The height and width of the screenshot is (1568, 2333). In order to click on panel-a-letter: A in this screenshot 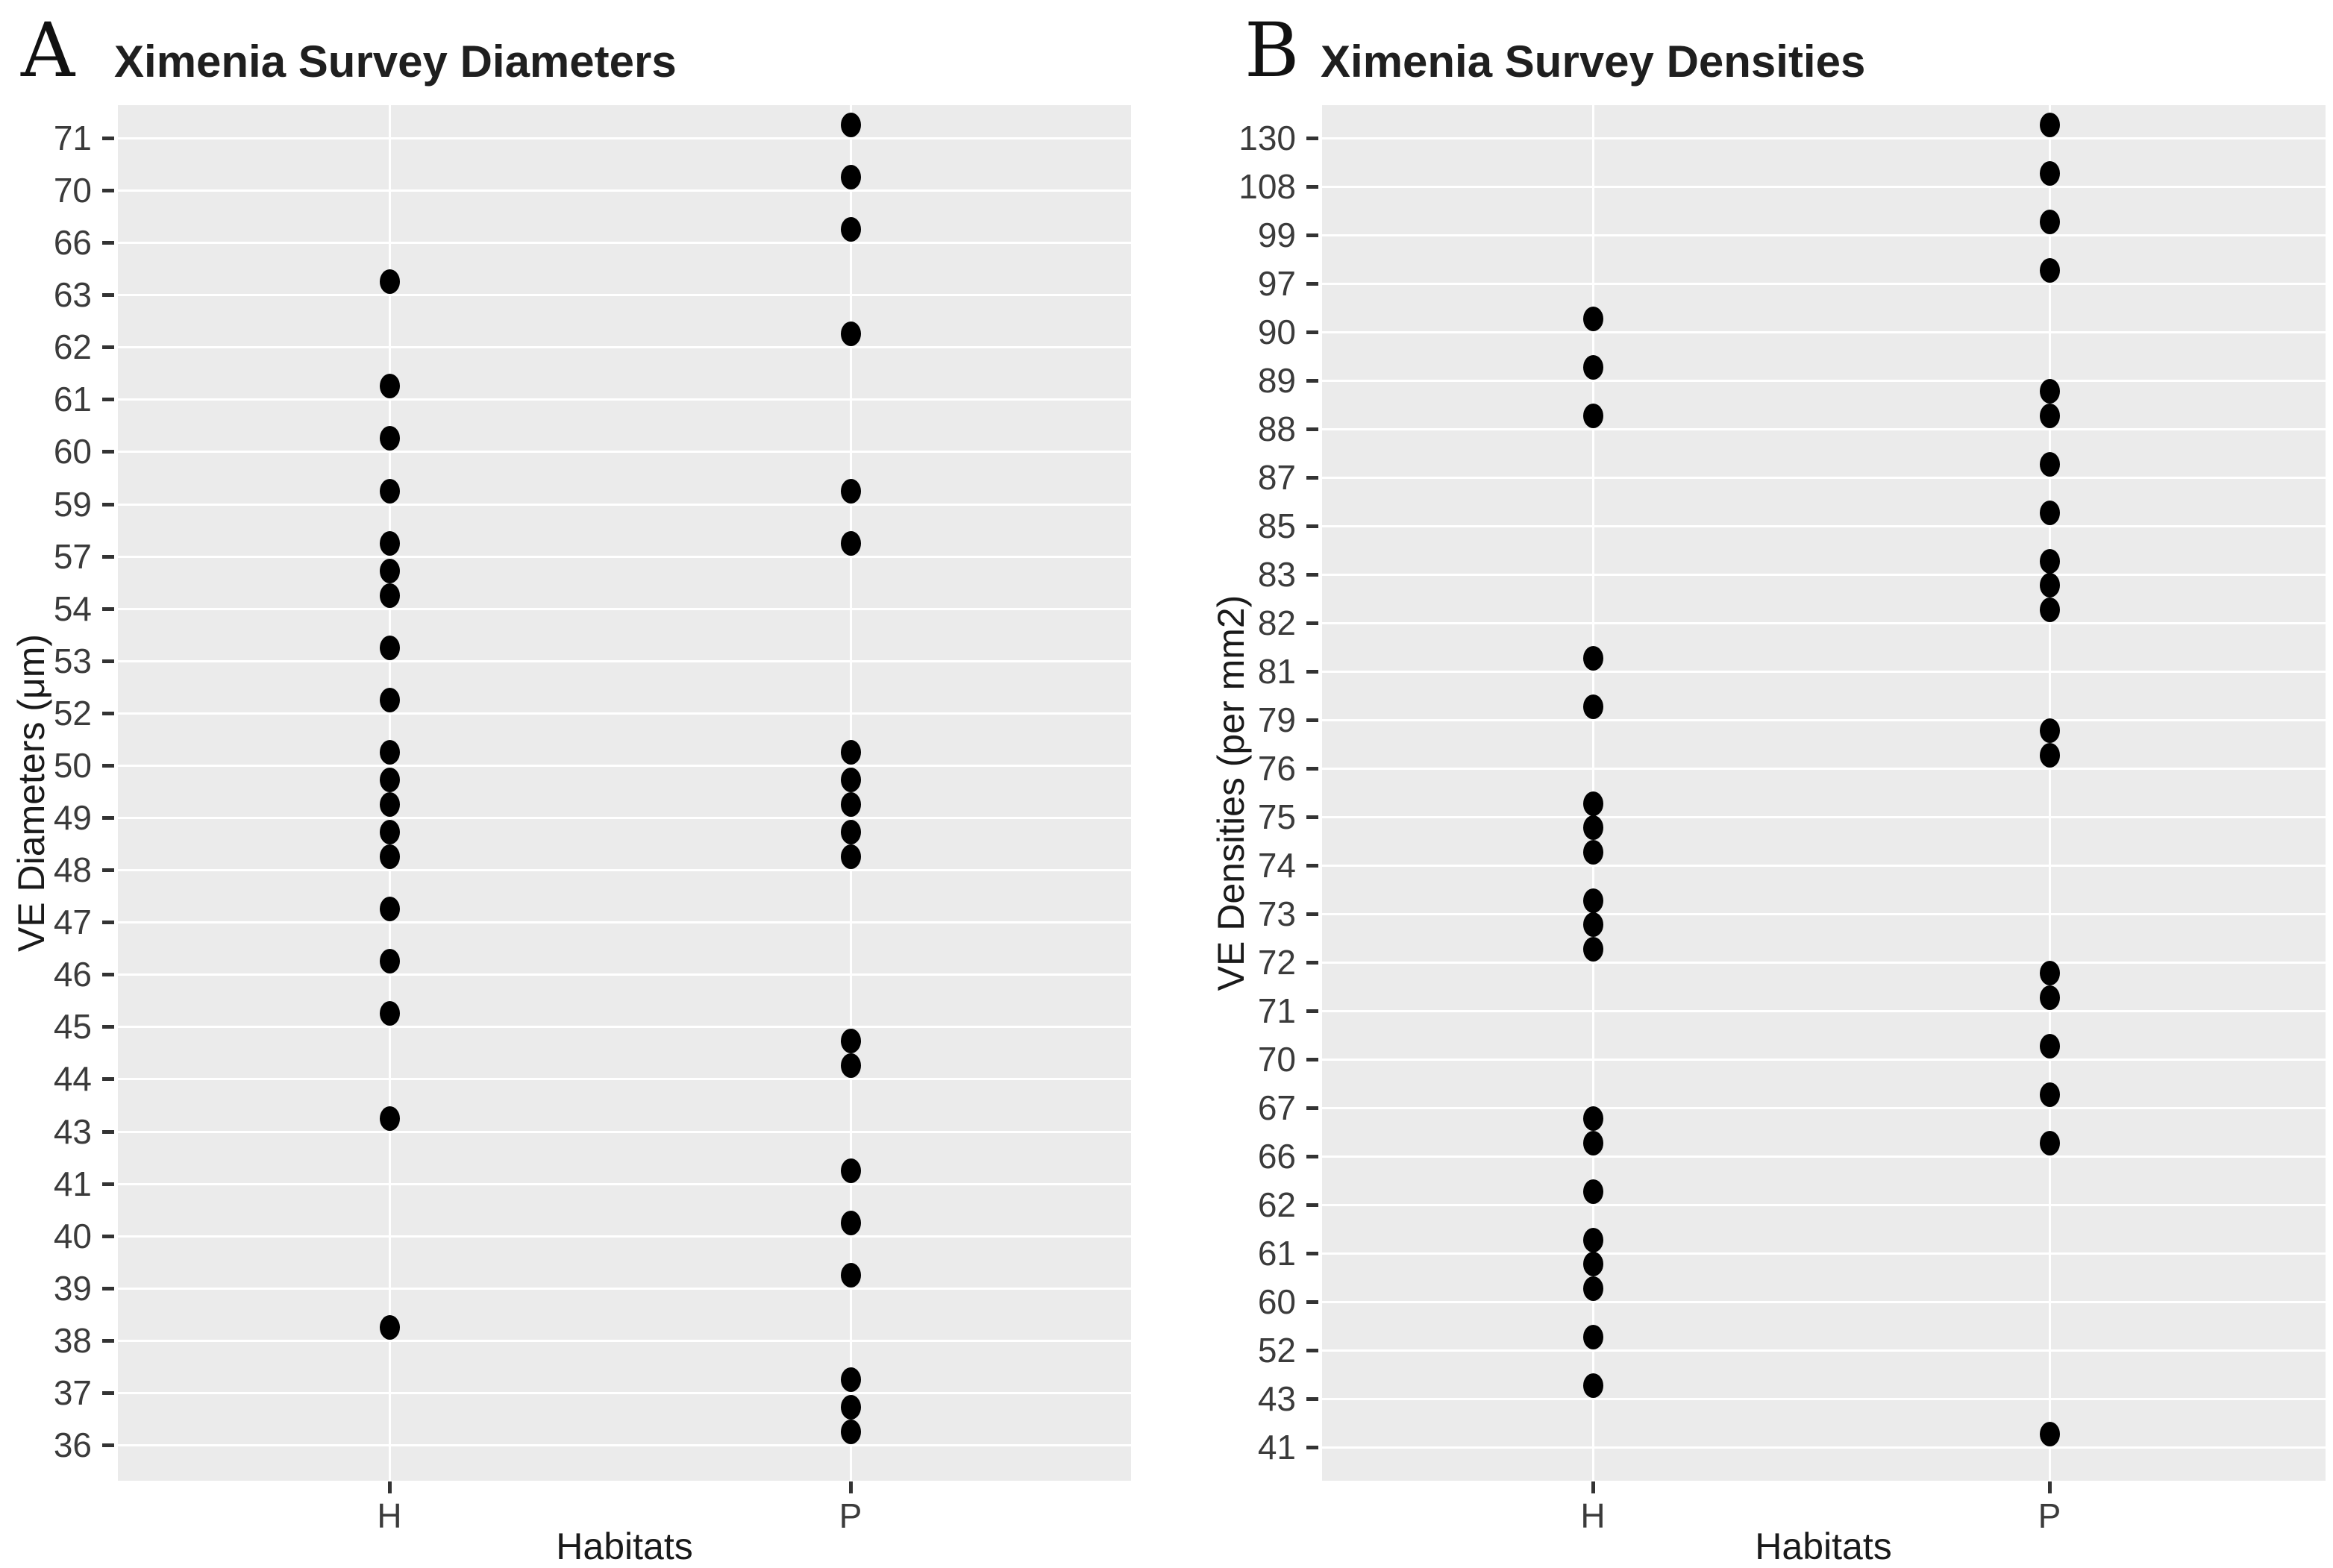, I will do `click(48, 50)`.